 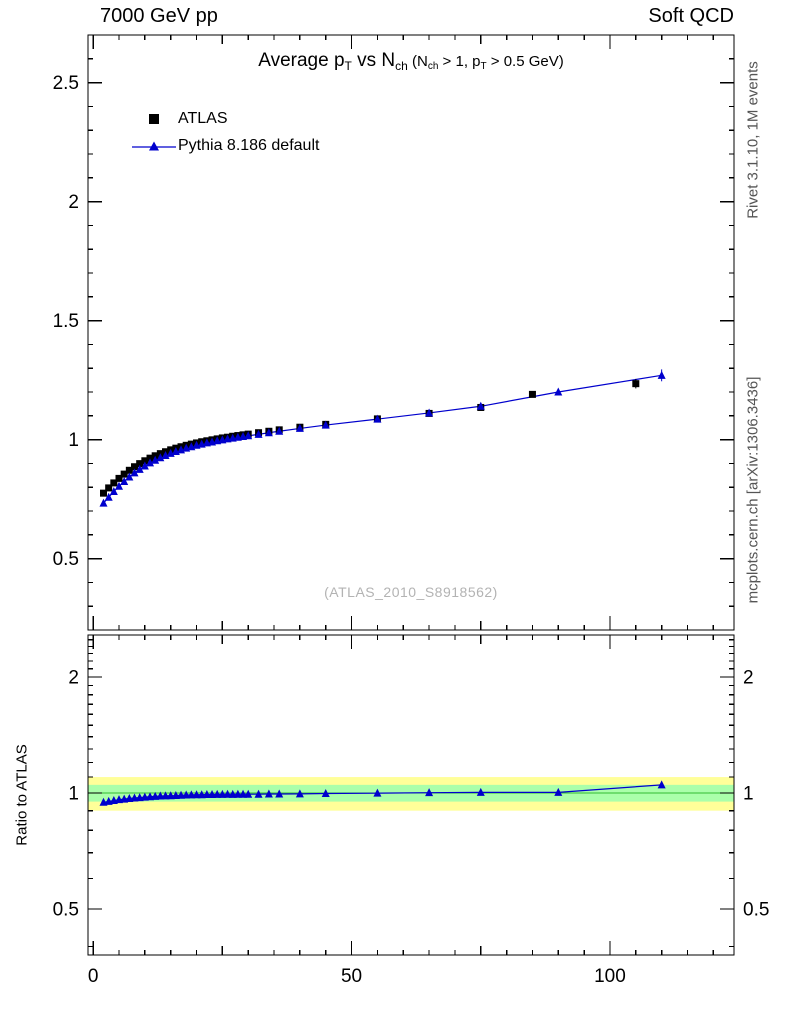 What do you see at coordinates (753, 490) in the screenshot?
I see `mcplots-arxiv-label: mcplots.cern.ch [arXiv:1306.3436]` at bounding box center [753, 490].